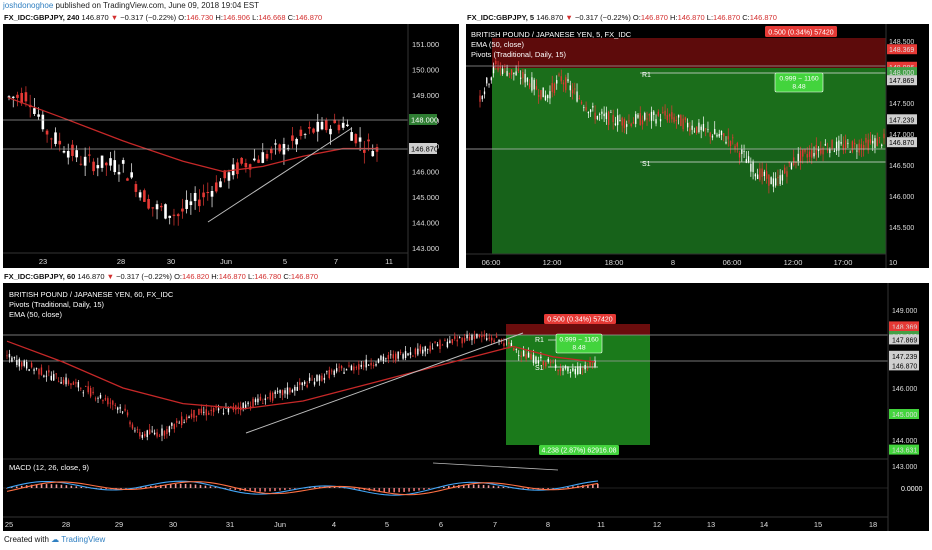  I want to click on bottom-target-text-2: 8.48, so click(578, 348).